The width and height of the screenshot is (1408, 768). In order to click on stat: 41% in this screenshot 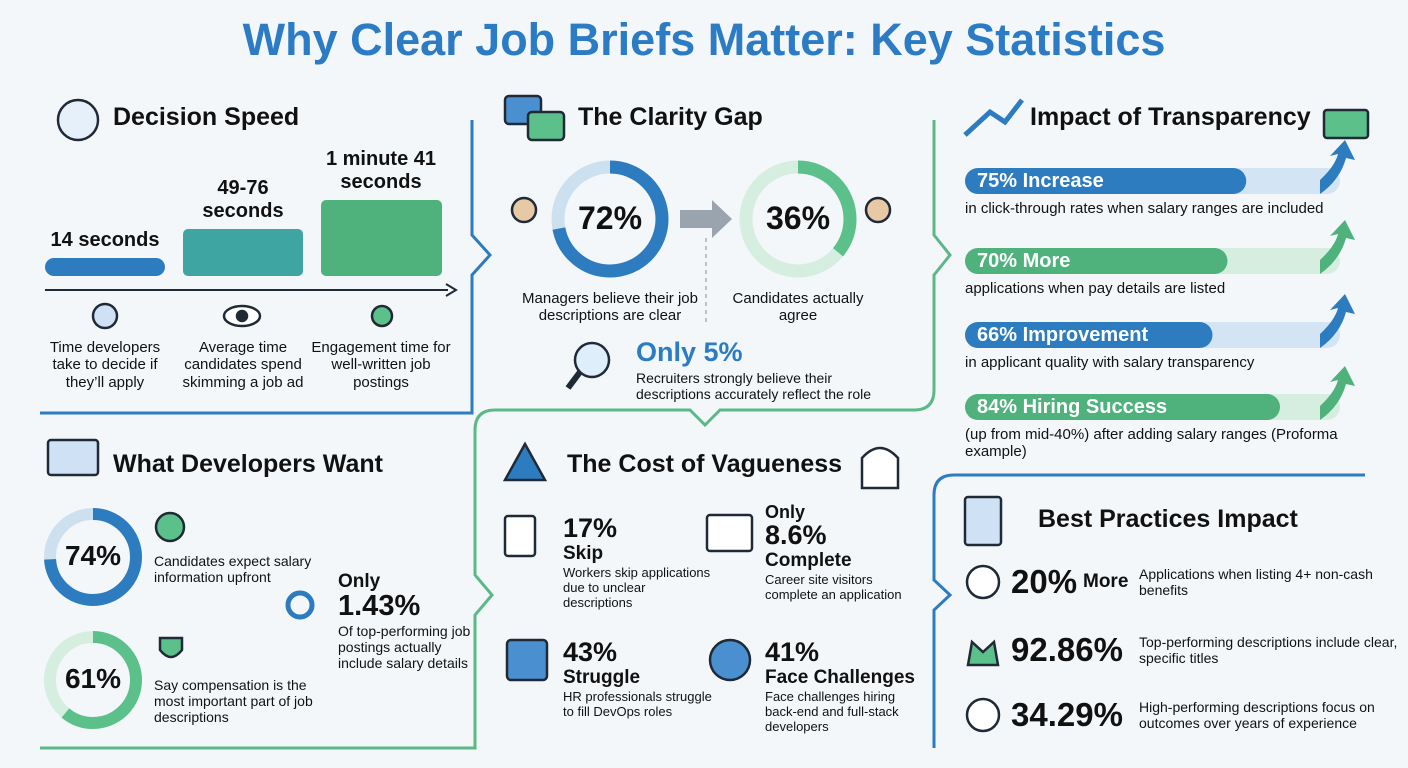, I will do `click(792, 652)`.